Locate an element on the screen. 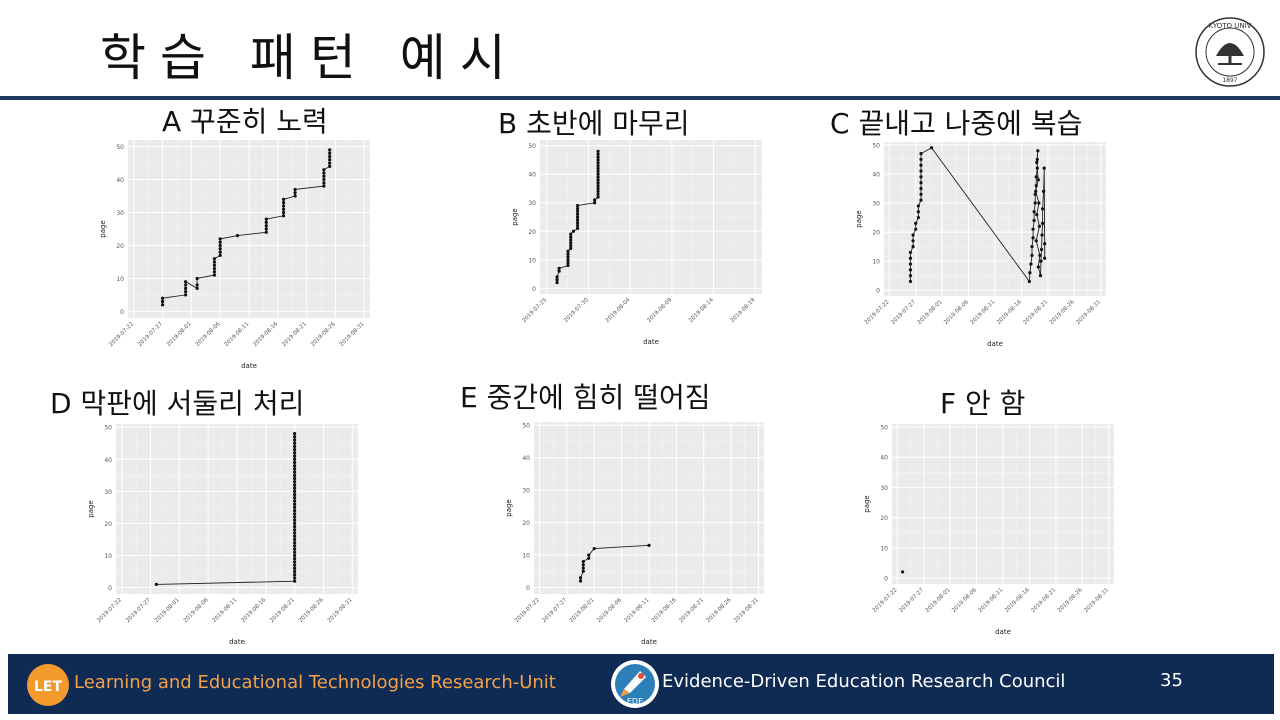 This screenshot has width=1280, height=720. x-tick-label: 2019-08-31 is located at coordinates (746, 610).